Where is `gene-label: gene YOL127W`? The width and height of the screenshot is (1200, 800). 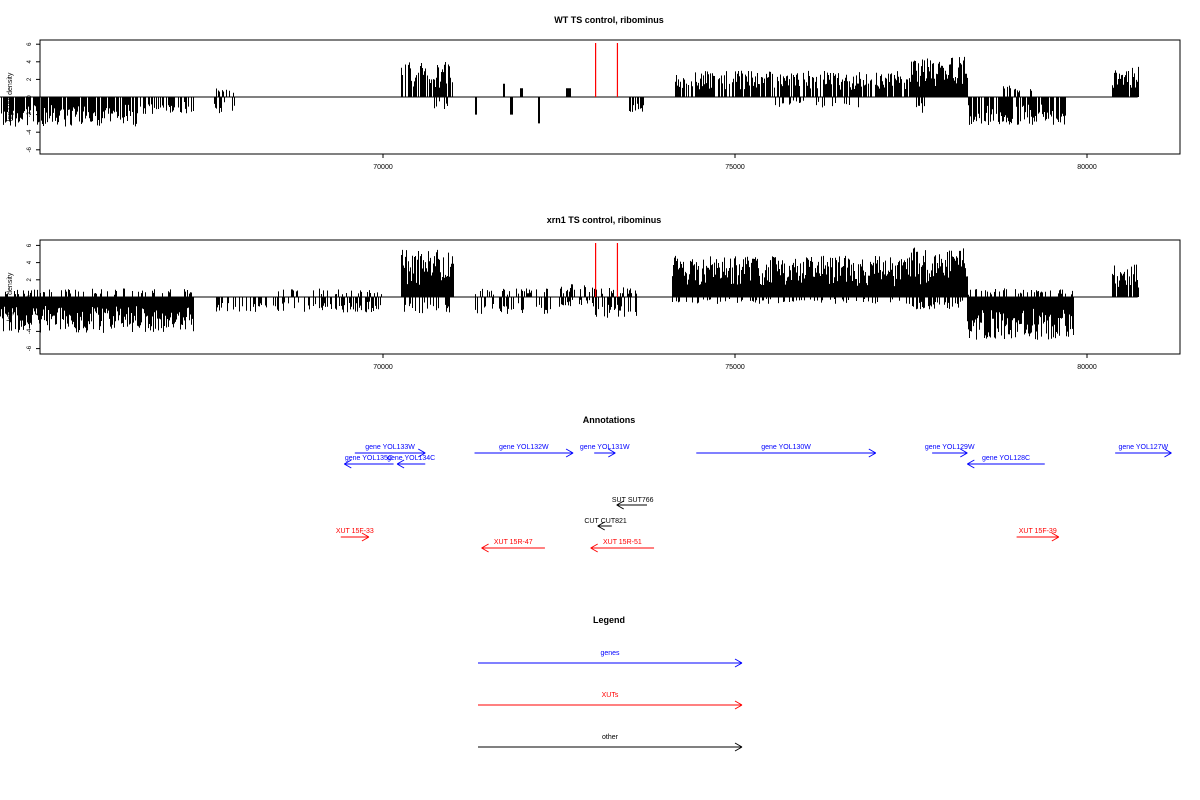 gene-label: gene YOL127W is located at coordinates (1143, 447).